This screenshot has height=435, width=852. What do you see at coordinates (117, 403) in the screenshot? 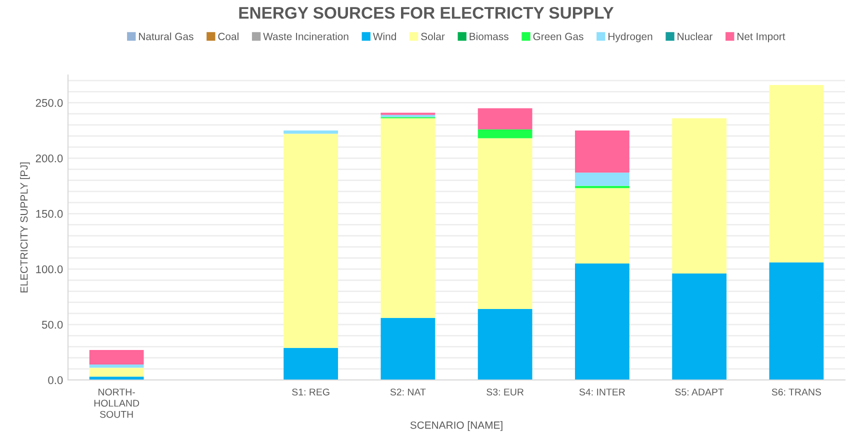
I see `x-tick-label: NORTH- HOLLAND SOUTH` at bounding box center [117, 403].